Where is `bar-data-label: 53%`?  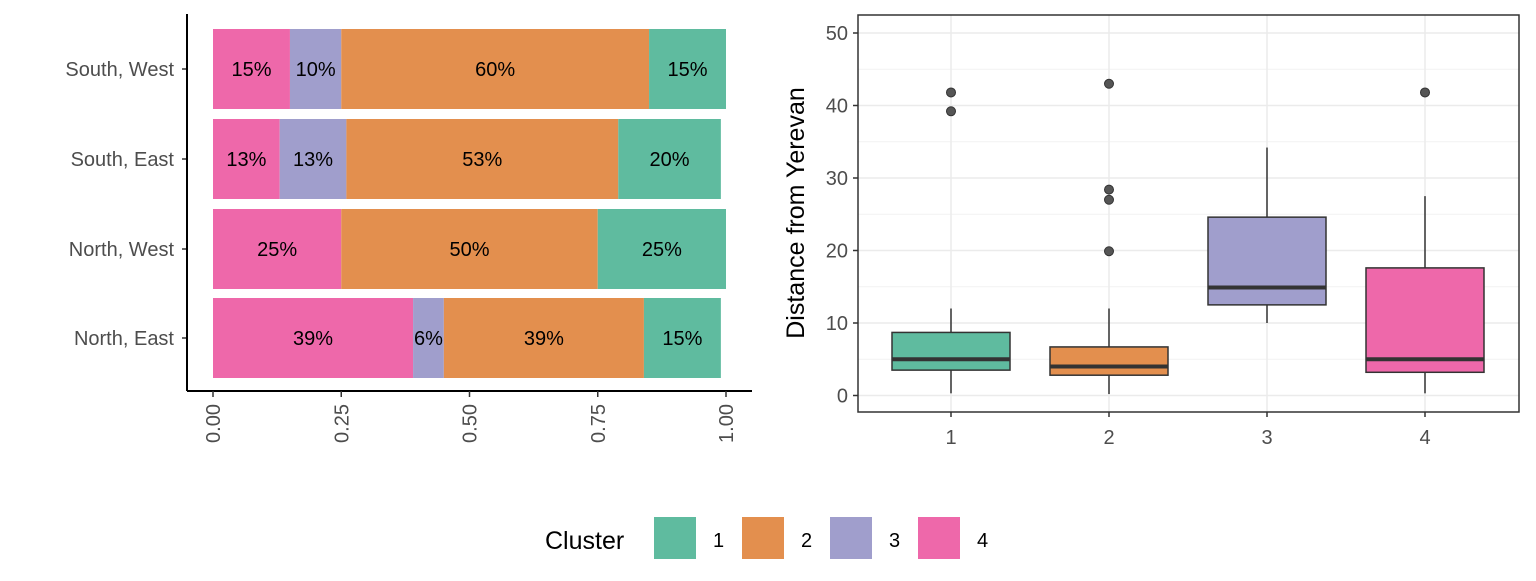 bar-data-label: 53% is located at coordinates (482, 160).